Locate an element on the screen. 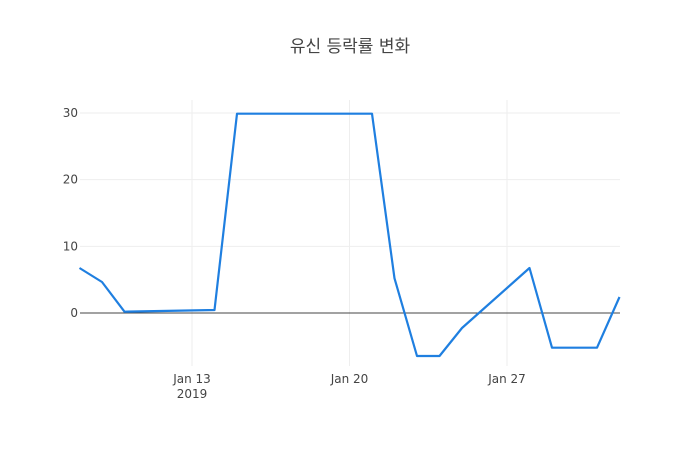  x-tick-label: Jan 20 is located at coordinates (349, 379).